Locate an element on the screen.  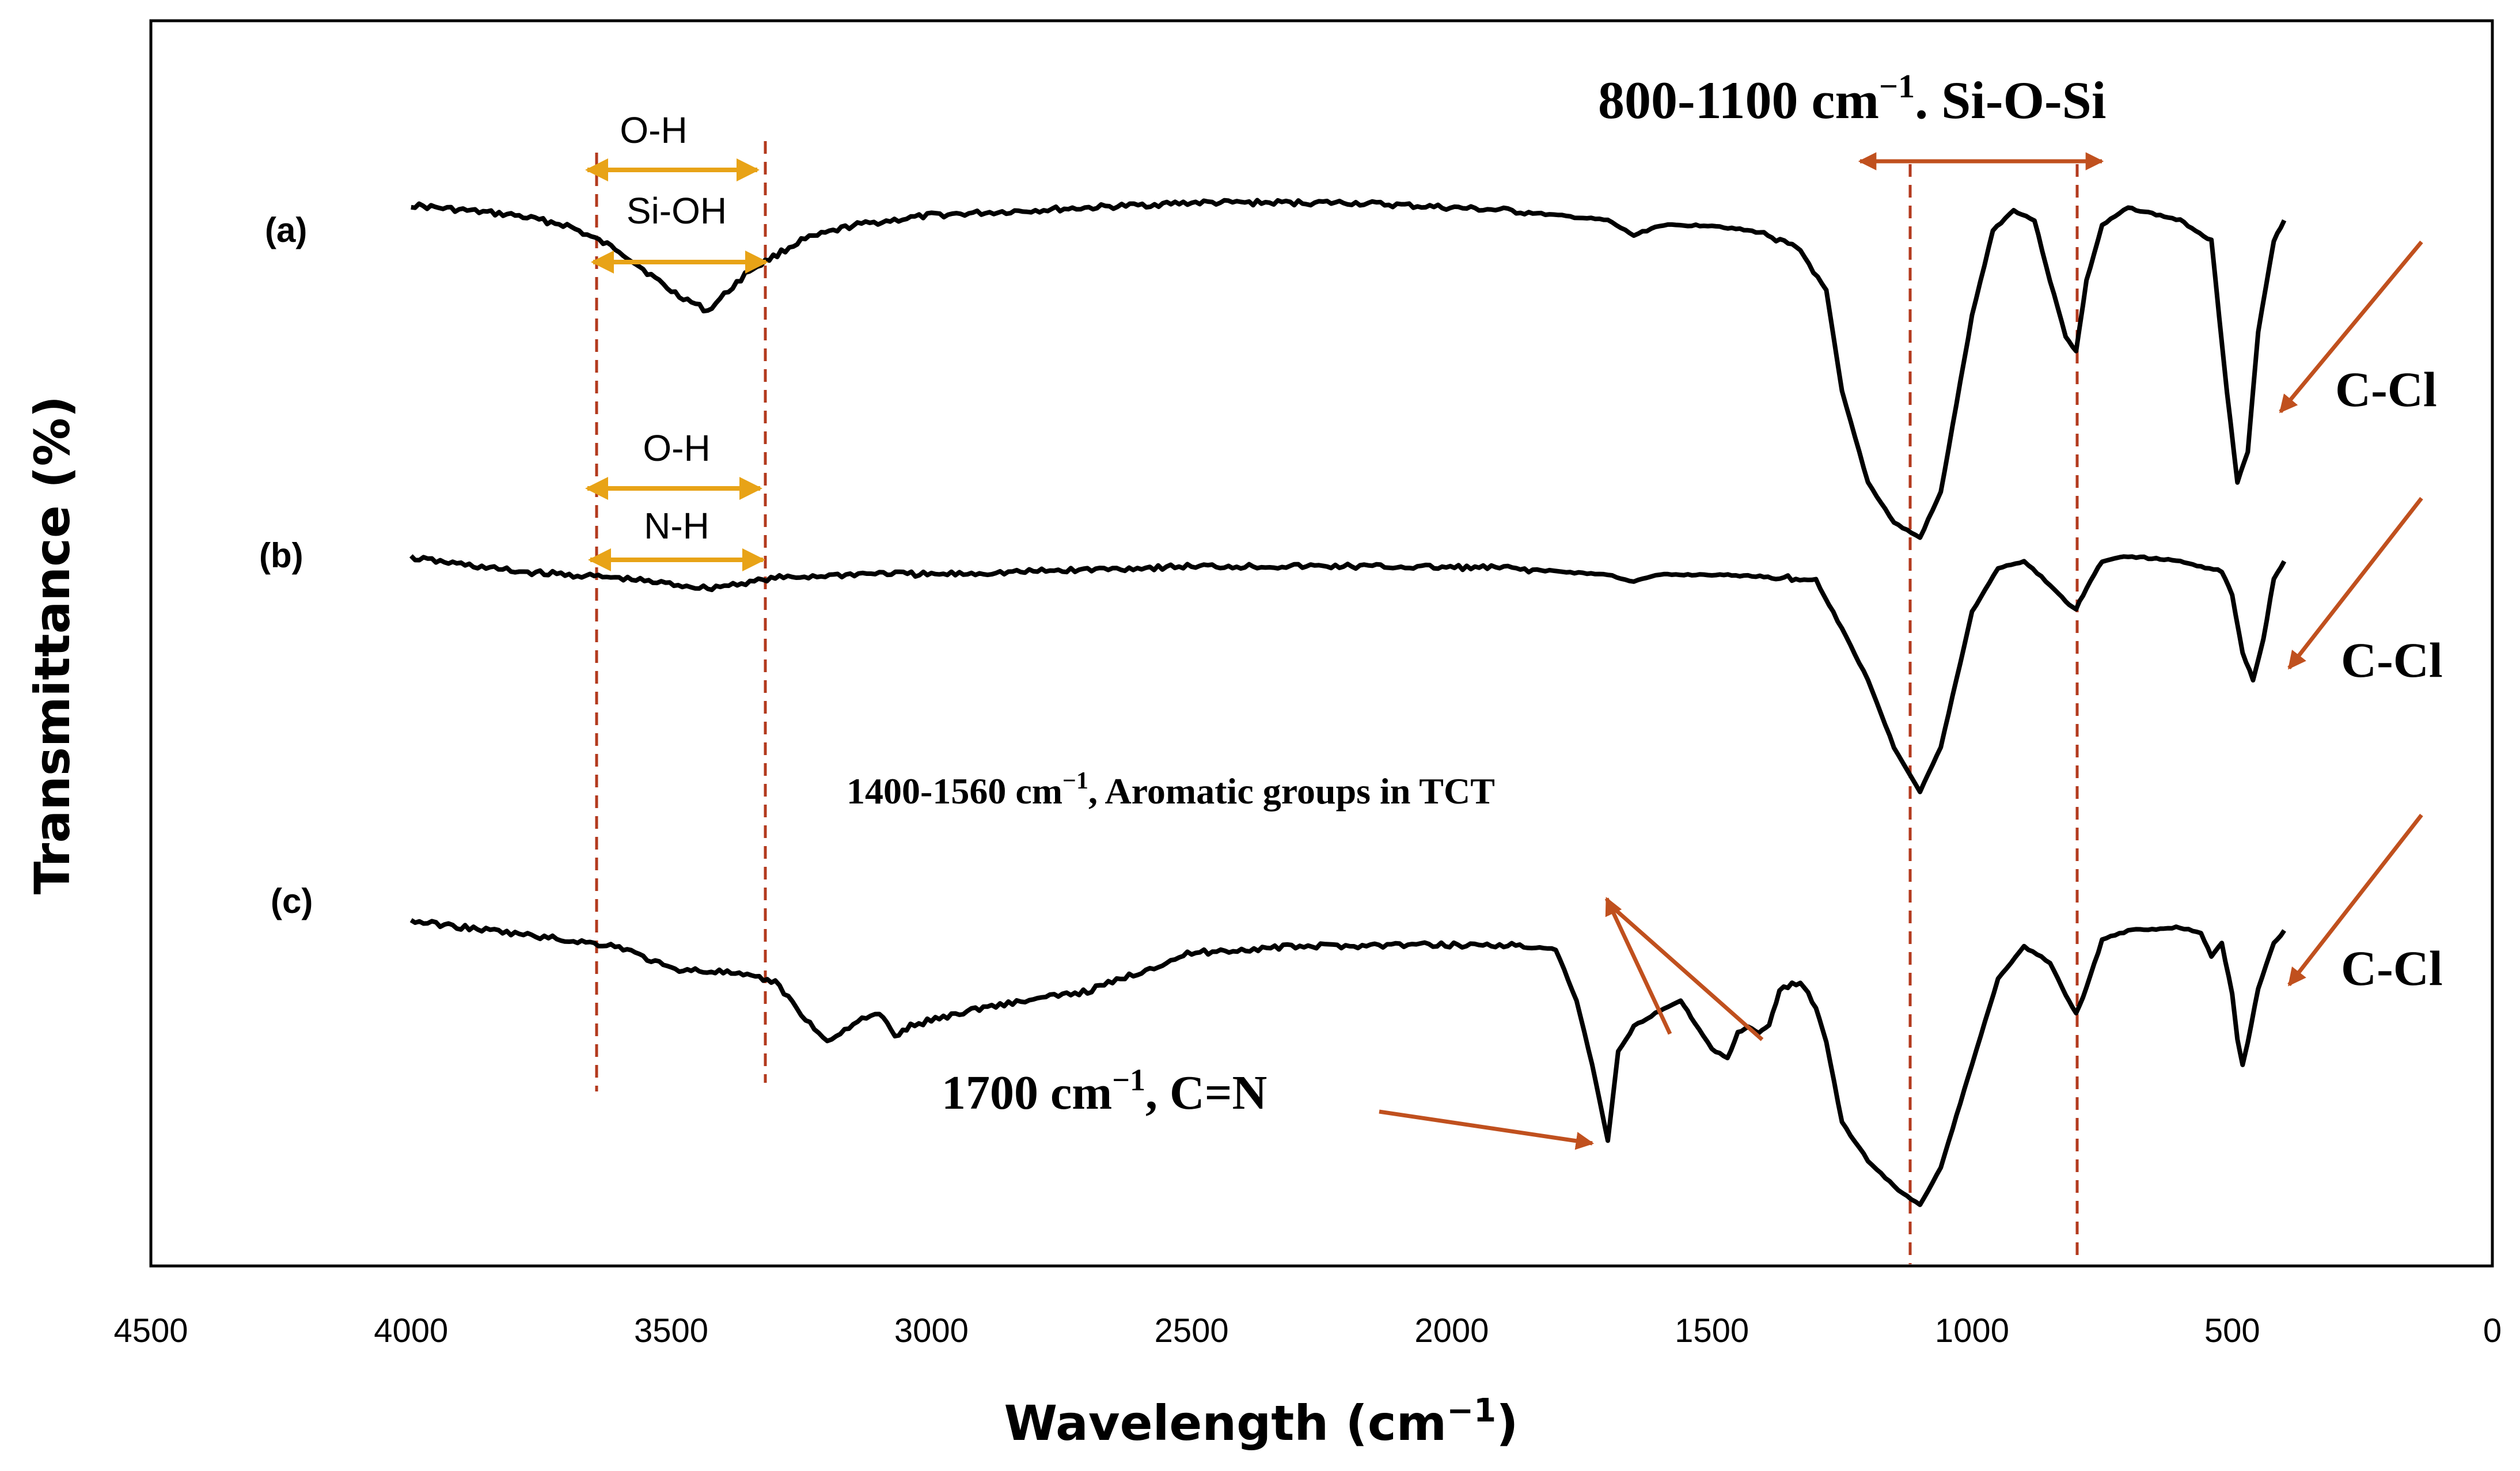
series-line-b is located at coordinates (1348, 674).